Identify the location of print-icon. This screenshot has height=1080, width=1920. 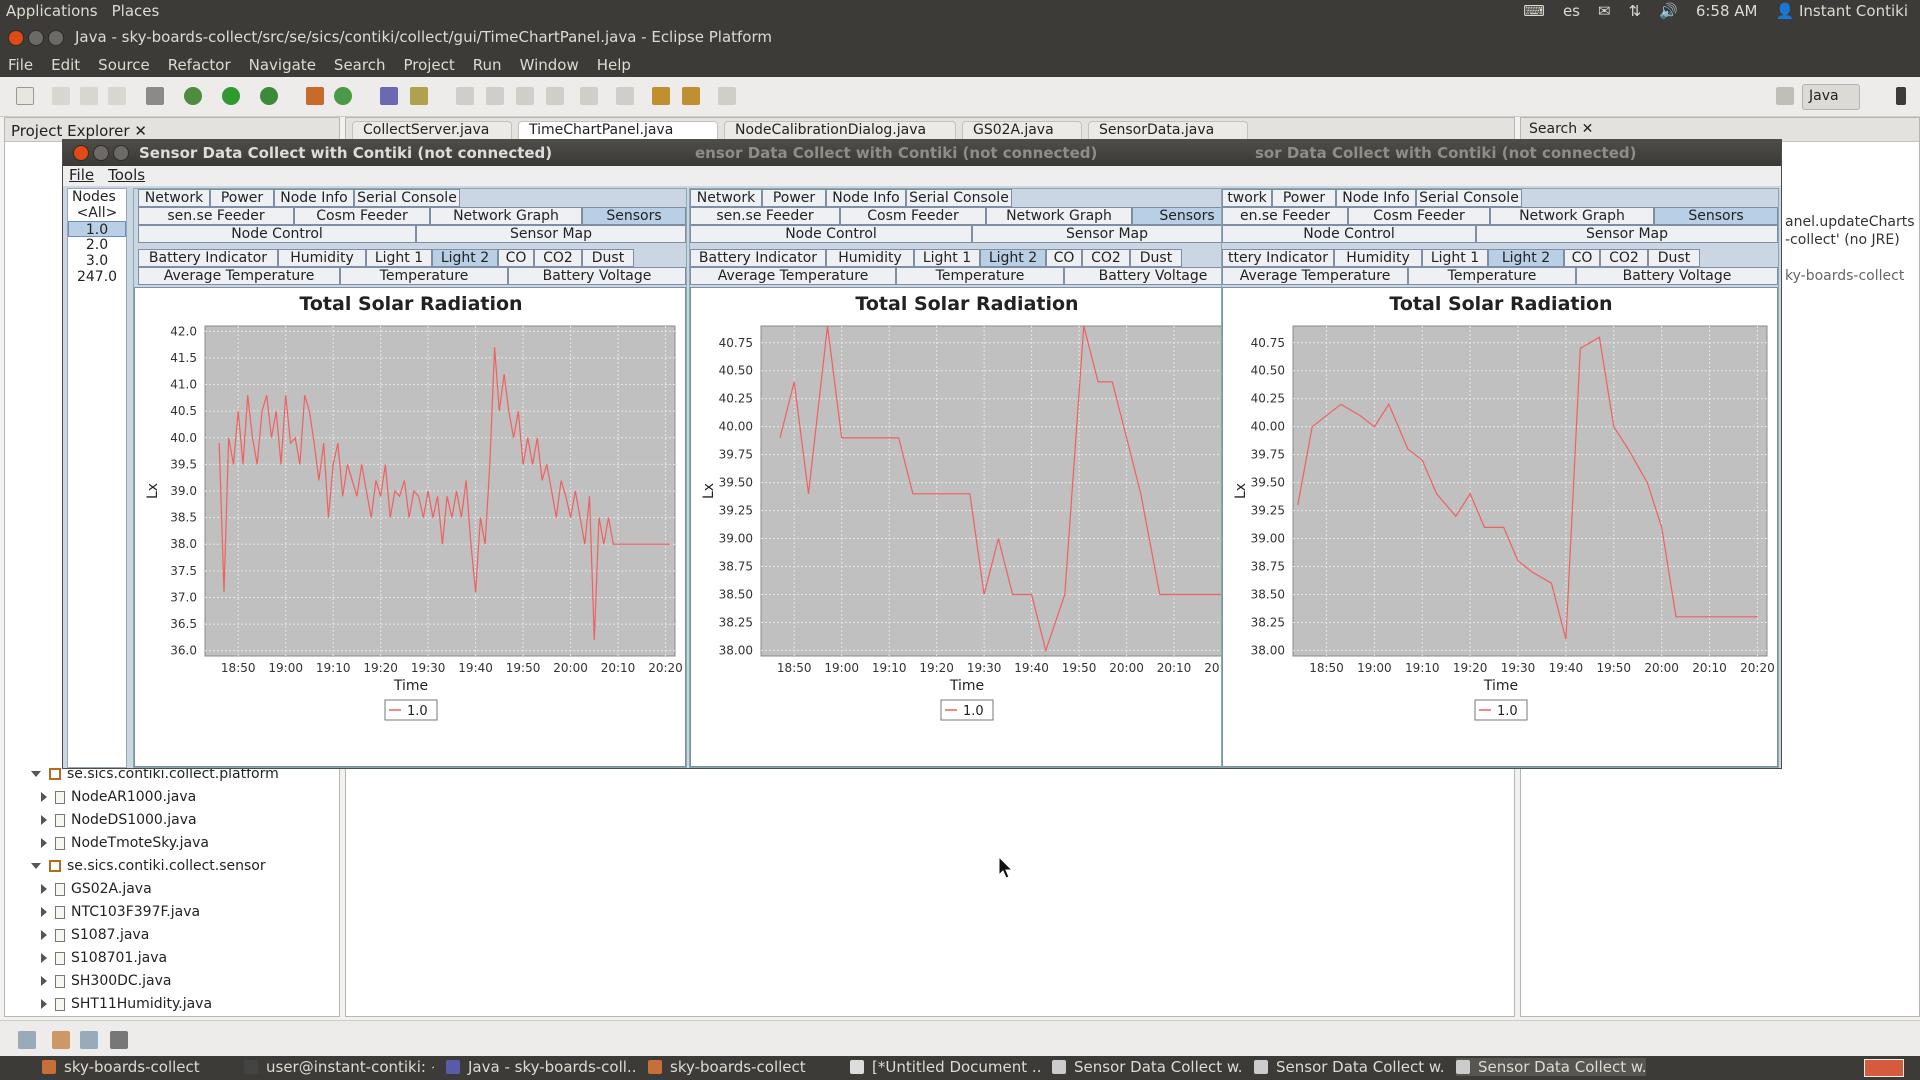
(117, 96).